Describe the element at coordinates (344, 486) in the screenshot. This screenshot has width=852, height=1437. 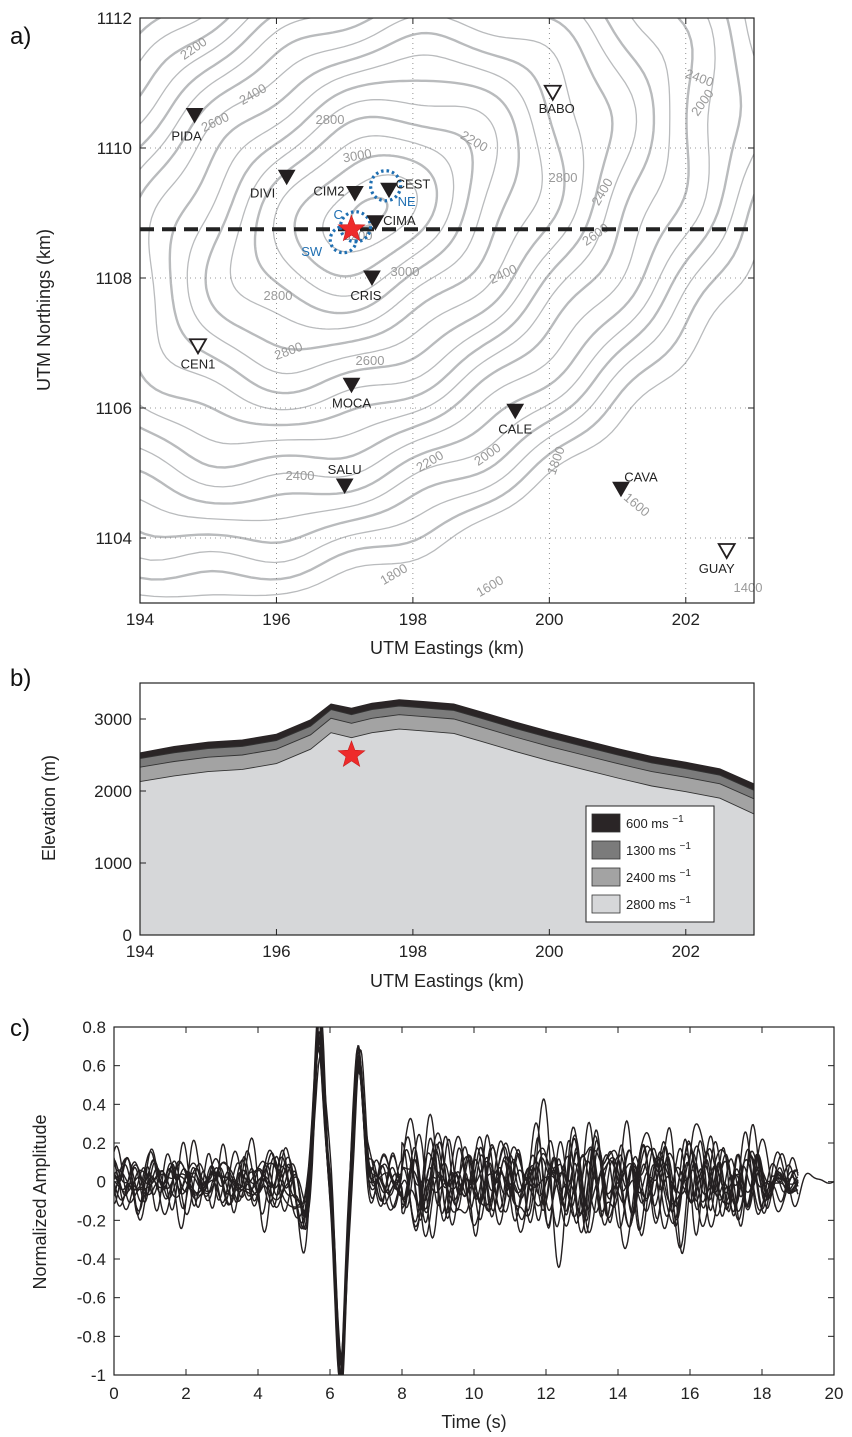
I see `station-marker-salu` at that location.